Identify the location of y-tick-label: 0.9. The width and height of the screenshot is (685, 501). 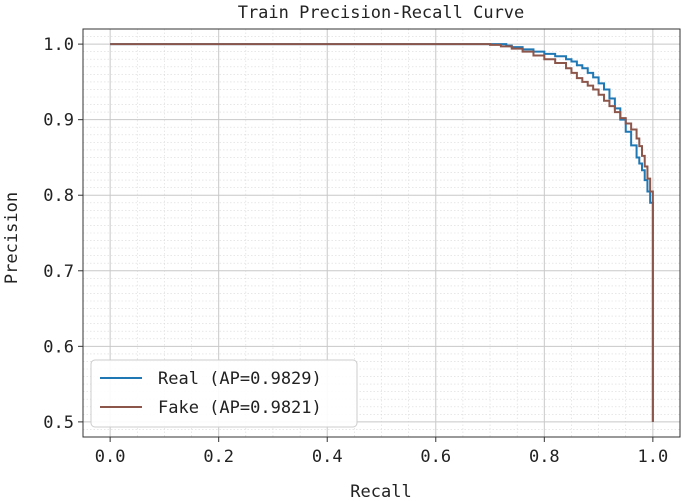
(58, 121).